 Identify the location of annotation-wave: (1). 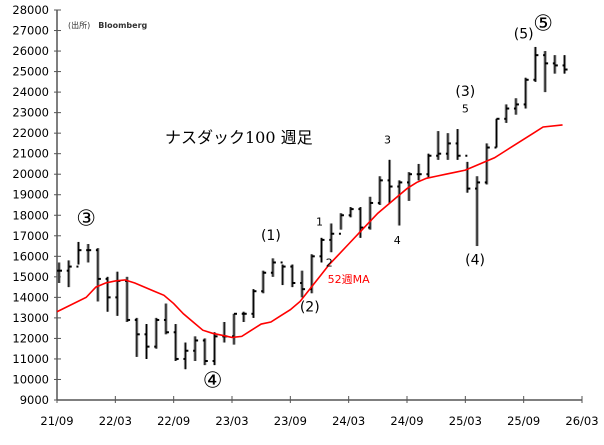
(271, 236).